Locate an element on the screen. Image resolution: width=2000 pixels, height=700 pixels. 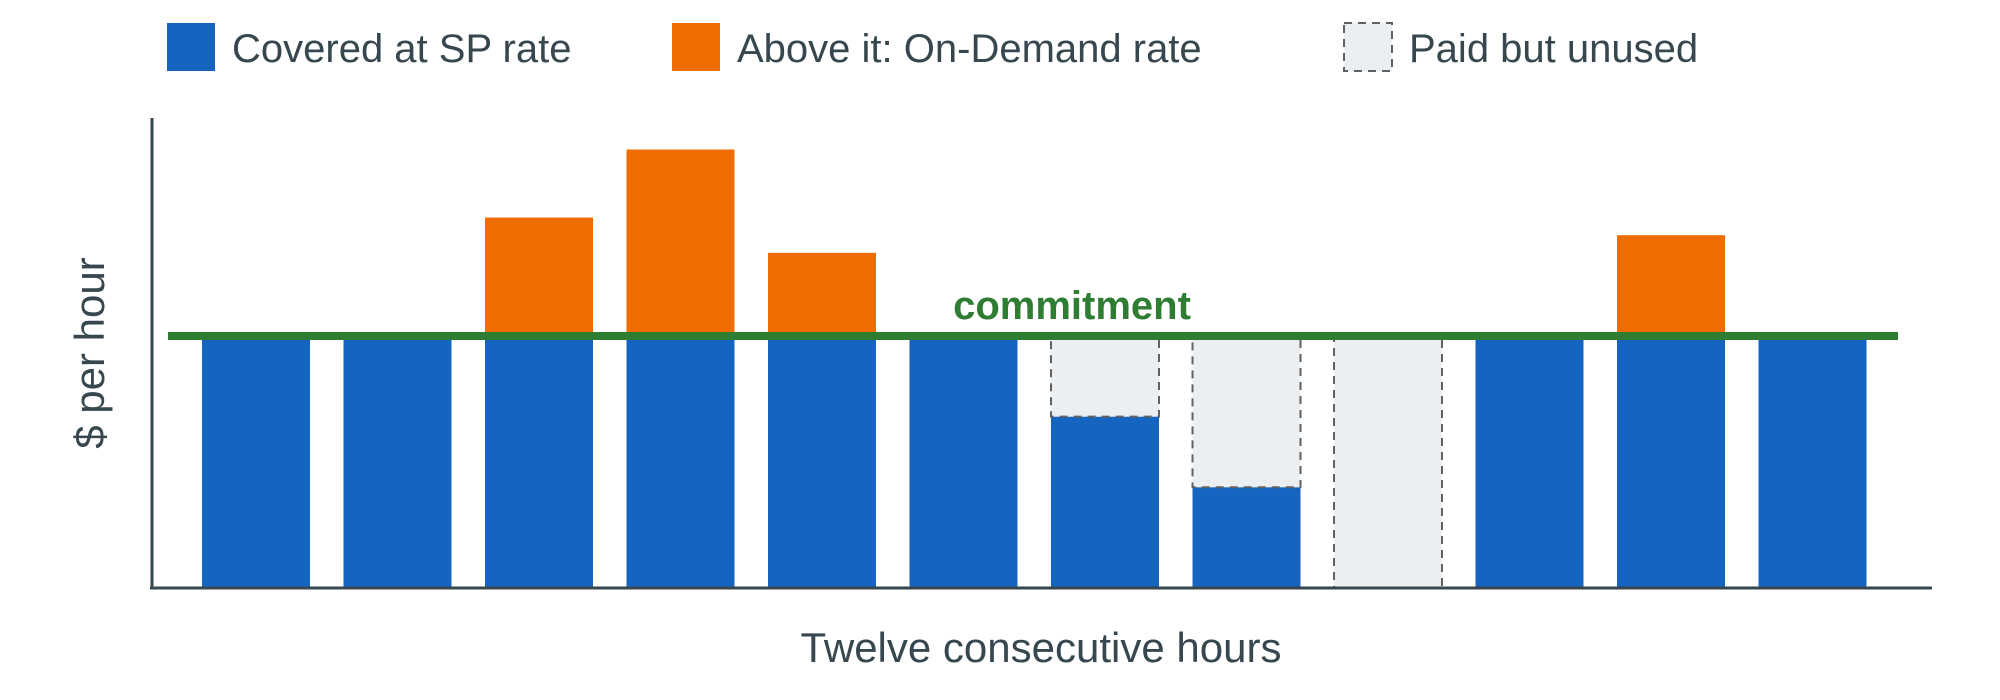
legend-item-on-demand: Above it: On-Demand rate is located at coordinates (937, 47).